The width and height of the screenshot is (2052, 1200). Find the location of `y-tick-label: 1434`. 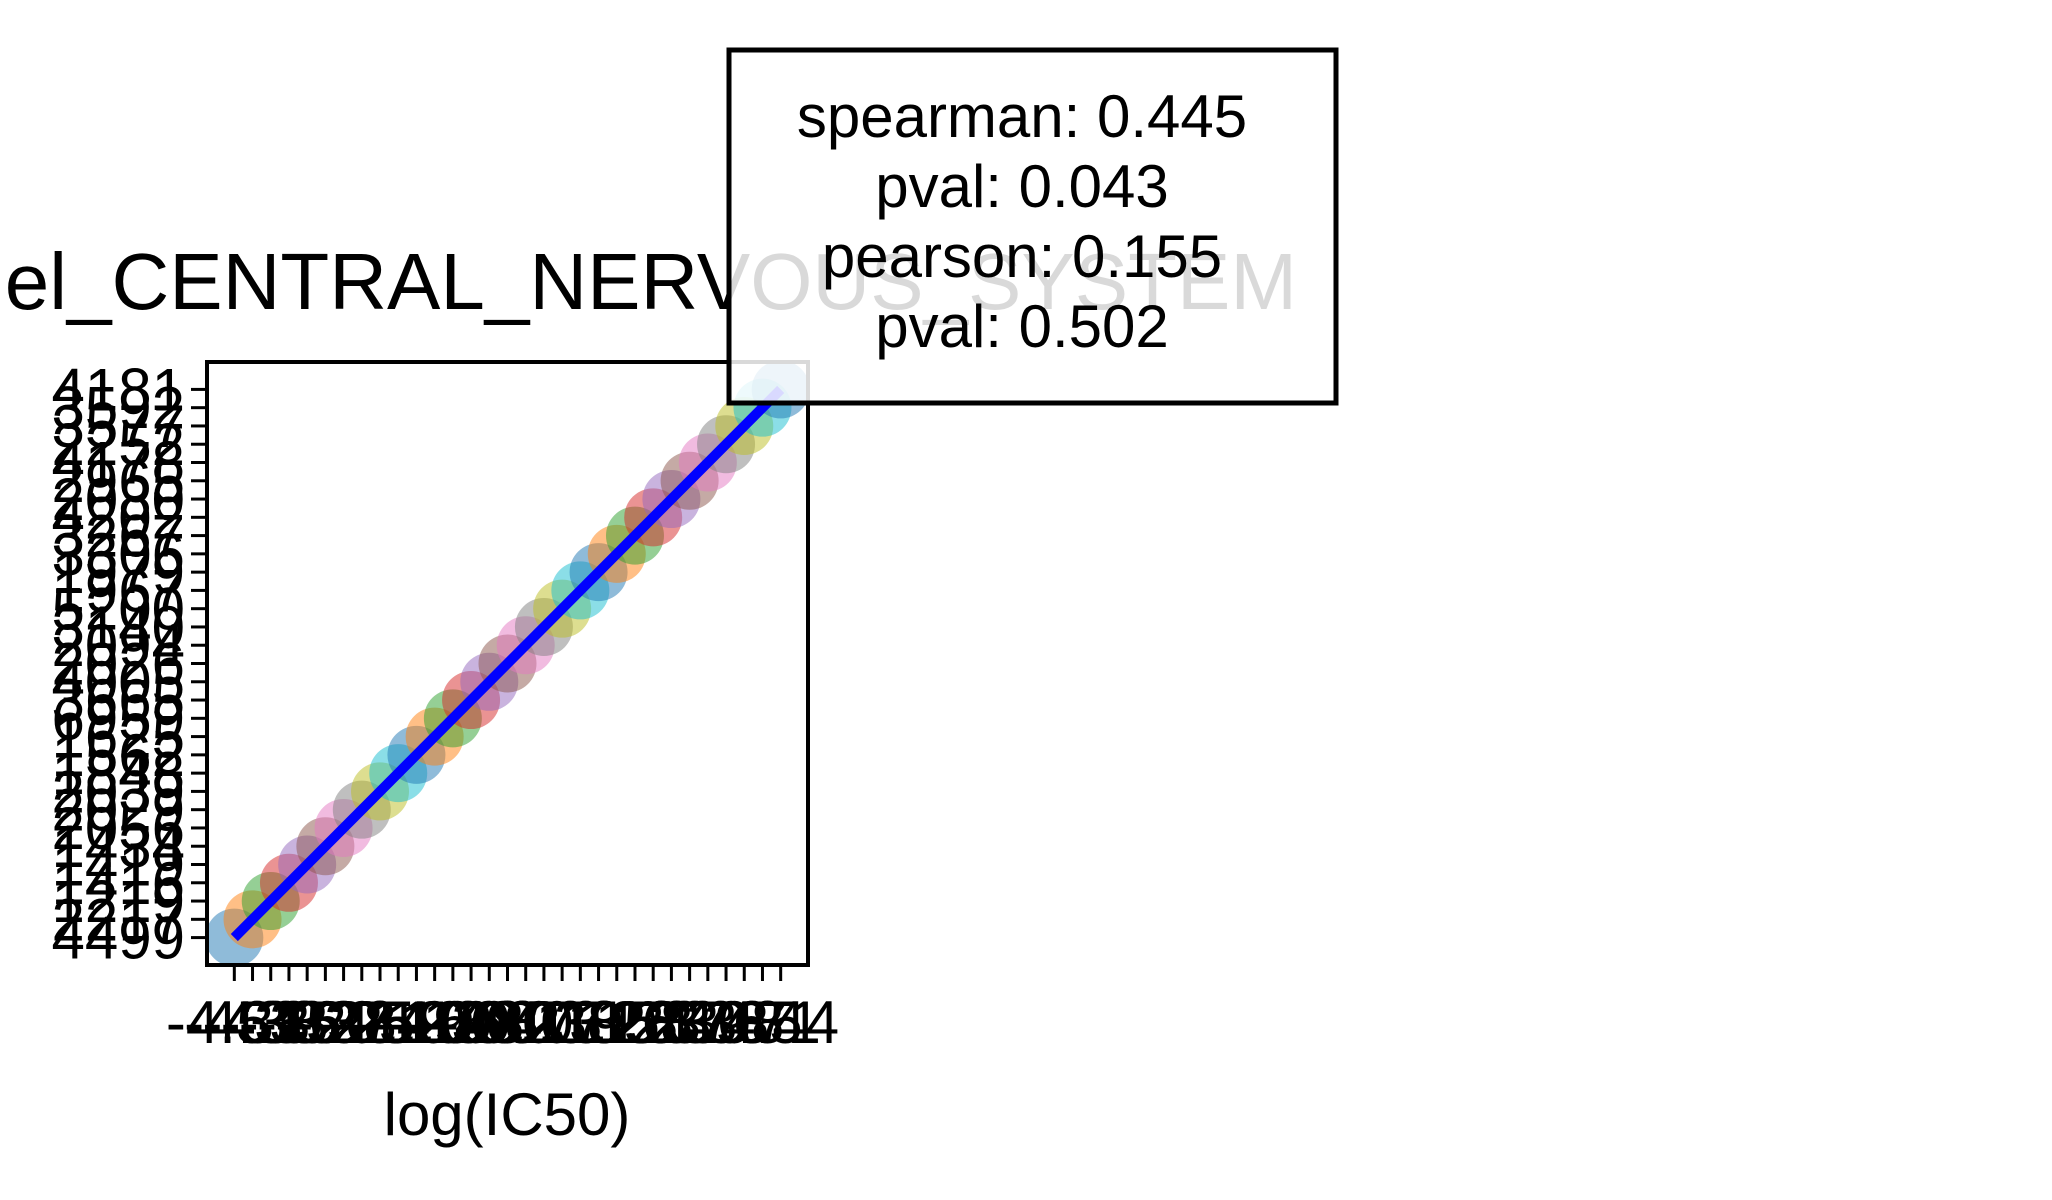

y-tick-label: 1434 is located at coordinates (118, 846).